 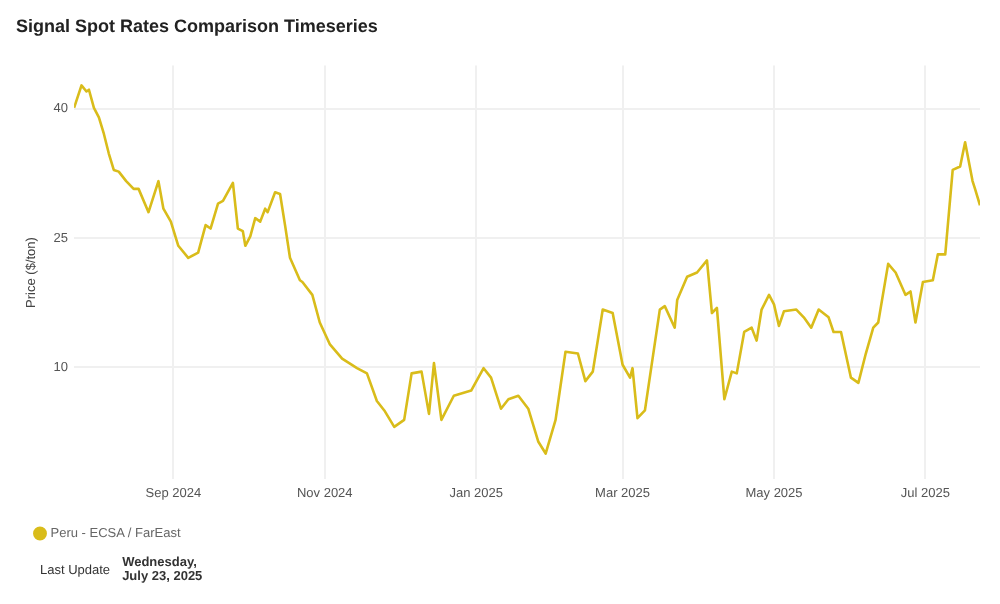 What do you see at coordinates (197, 25) in the screenshot?
I see `chart-title: Signal Spot Rates Comparison Timeseries` at bounding box center [197, 25].